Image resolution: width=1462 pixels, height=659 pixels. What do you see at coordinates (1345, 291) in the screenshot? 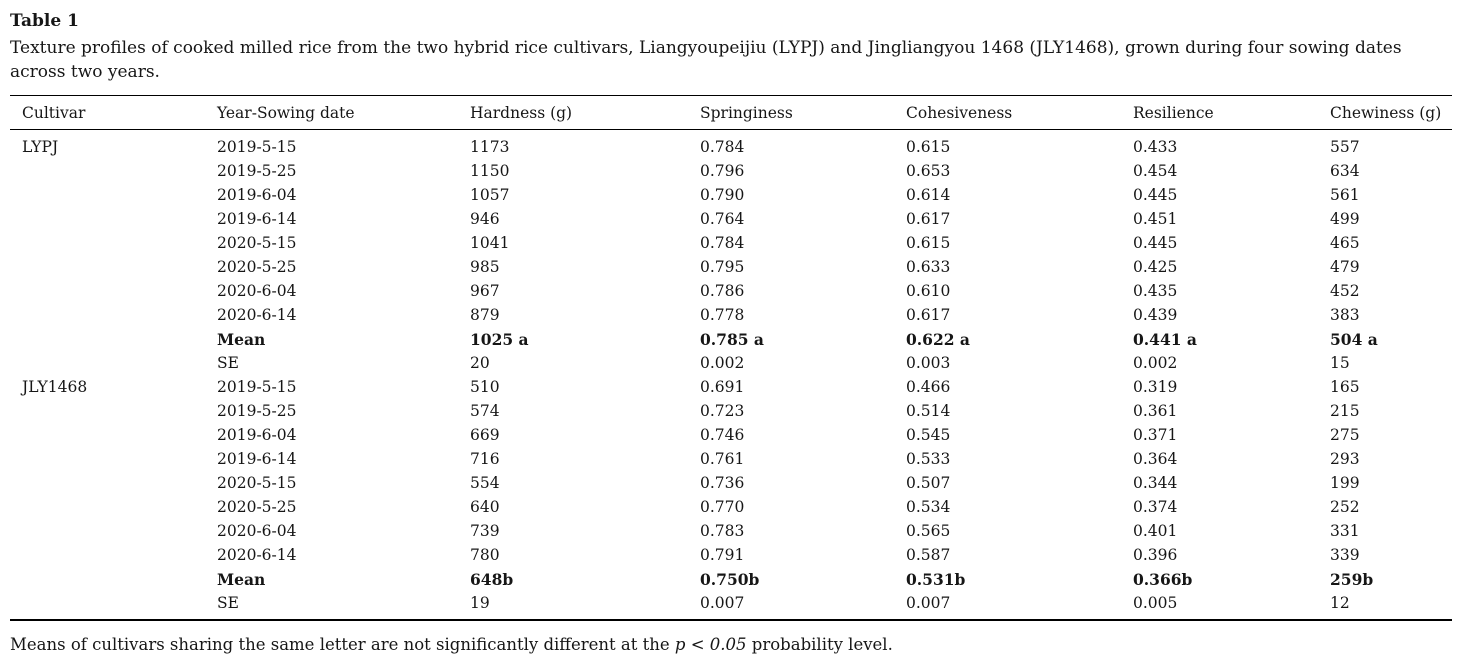
I see `table-cell: 452` at bounding box center [1345, 291].